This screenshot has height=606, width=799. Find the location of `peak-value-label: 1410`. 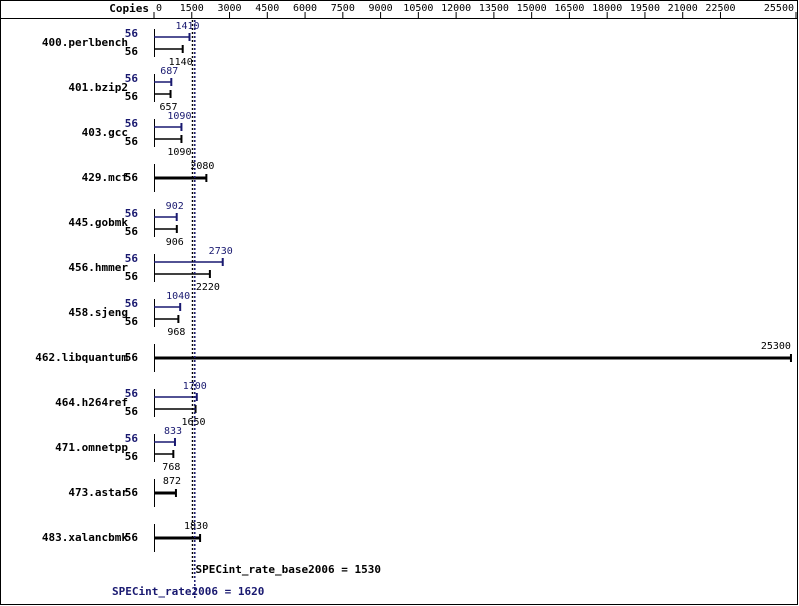

peak-value-label: 1410 is located at coordinates (187, 26).